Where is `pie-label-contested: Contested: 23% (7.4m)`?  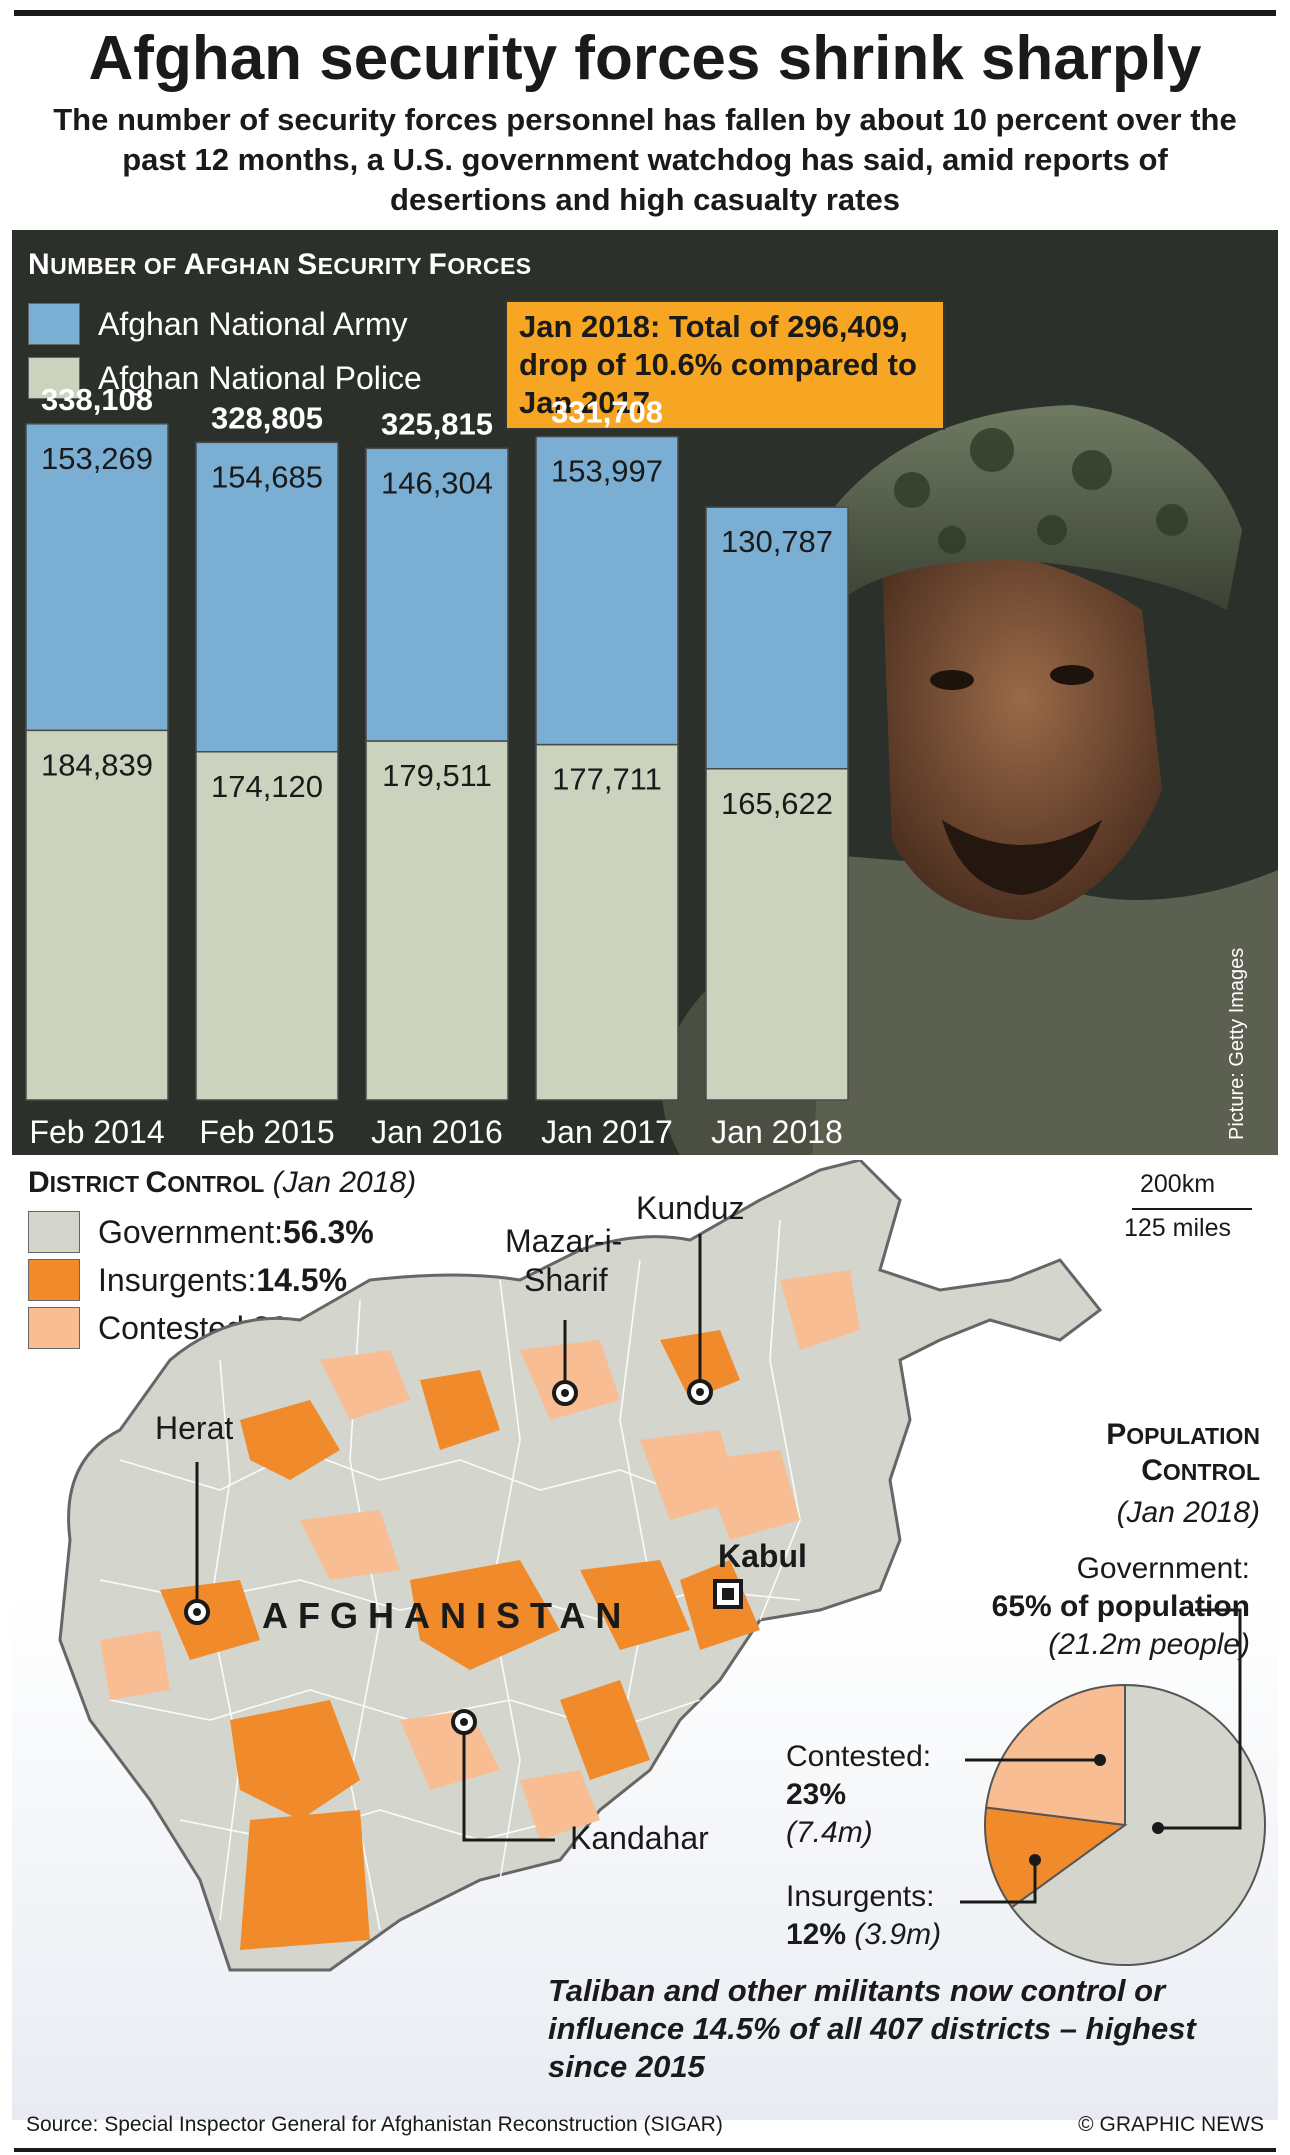 pie-label-contested: Contested: 23% (7.4m) is located at coordinates (859, 1794).